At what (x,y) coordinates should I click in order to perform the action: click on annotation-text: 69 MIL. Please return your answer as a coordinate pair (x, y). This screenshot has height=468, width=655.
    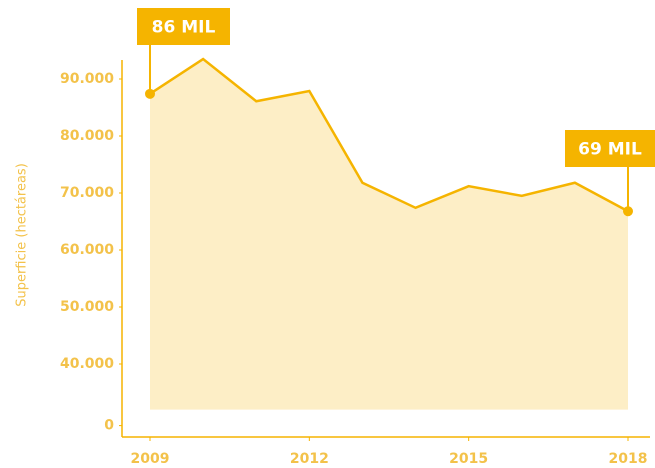
    Looking at the image, I should click on (610, 150).